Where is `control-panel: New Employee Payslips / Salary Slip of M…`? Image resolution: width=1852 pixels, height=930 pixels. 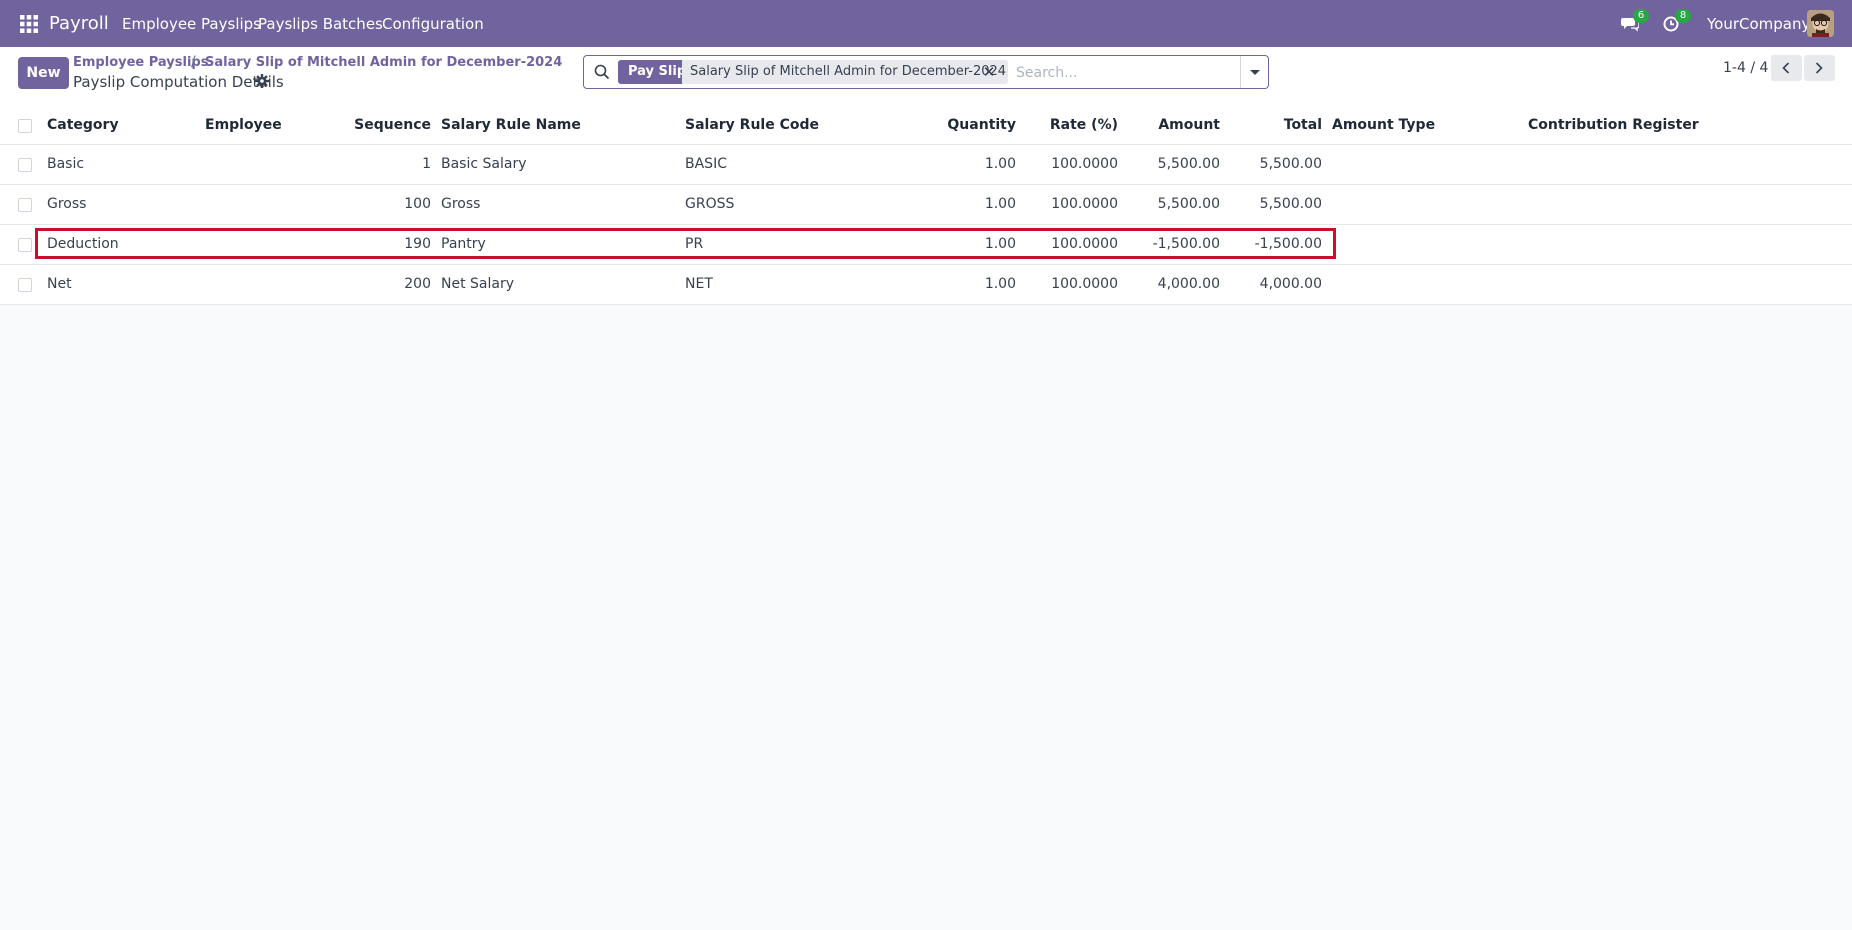
control-panel: New Employee Payslips / Salary Slip of M… is located at coordinates (926, 77).